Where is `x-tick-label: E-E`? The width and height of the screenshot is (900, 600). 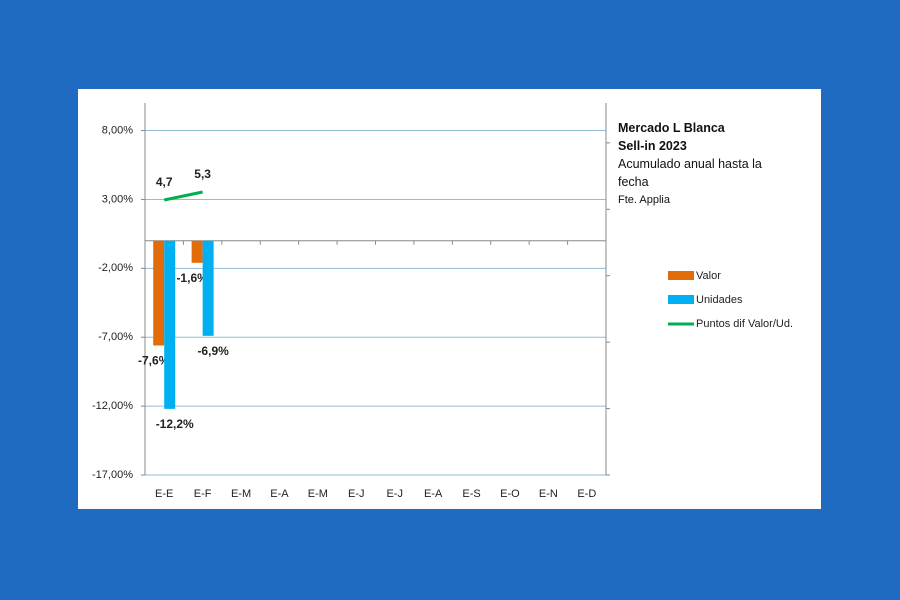
x-tick-label: E-E is located at coordinates (164, 494).